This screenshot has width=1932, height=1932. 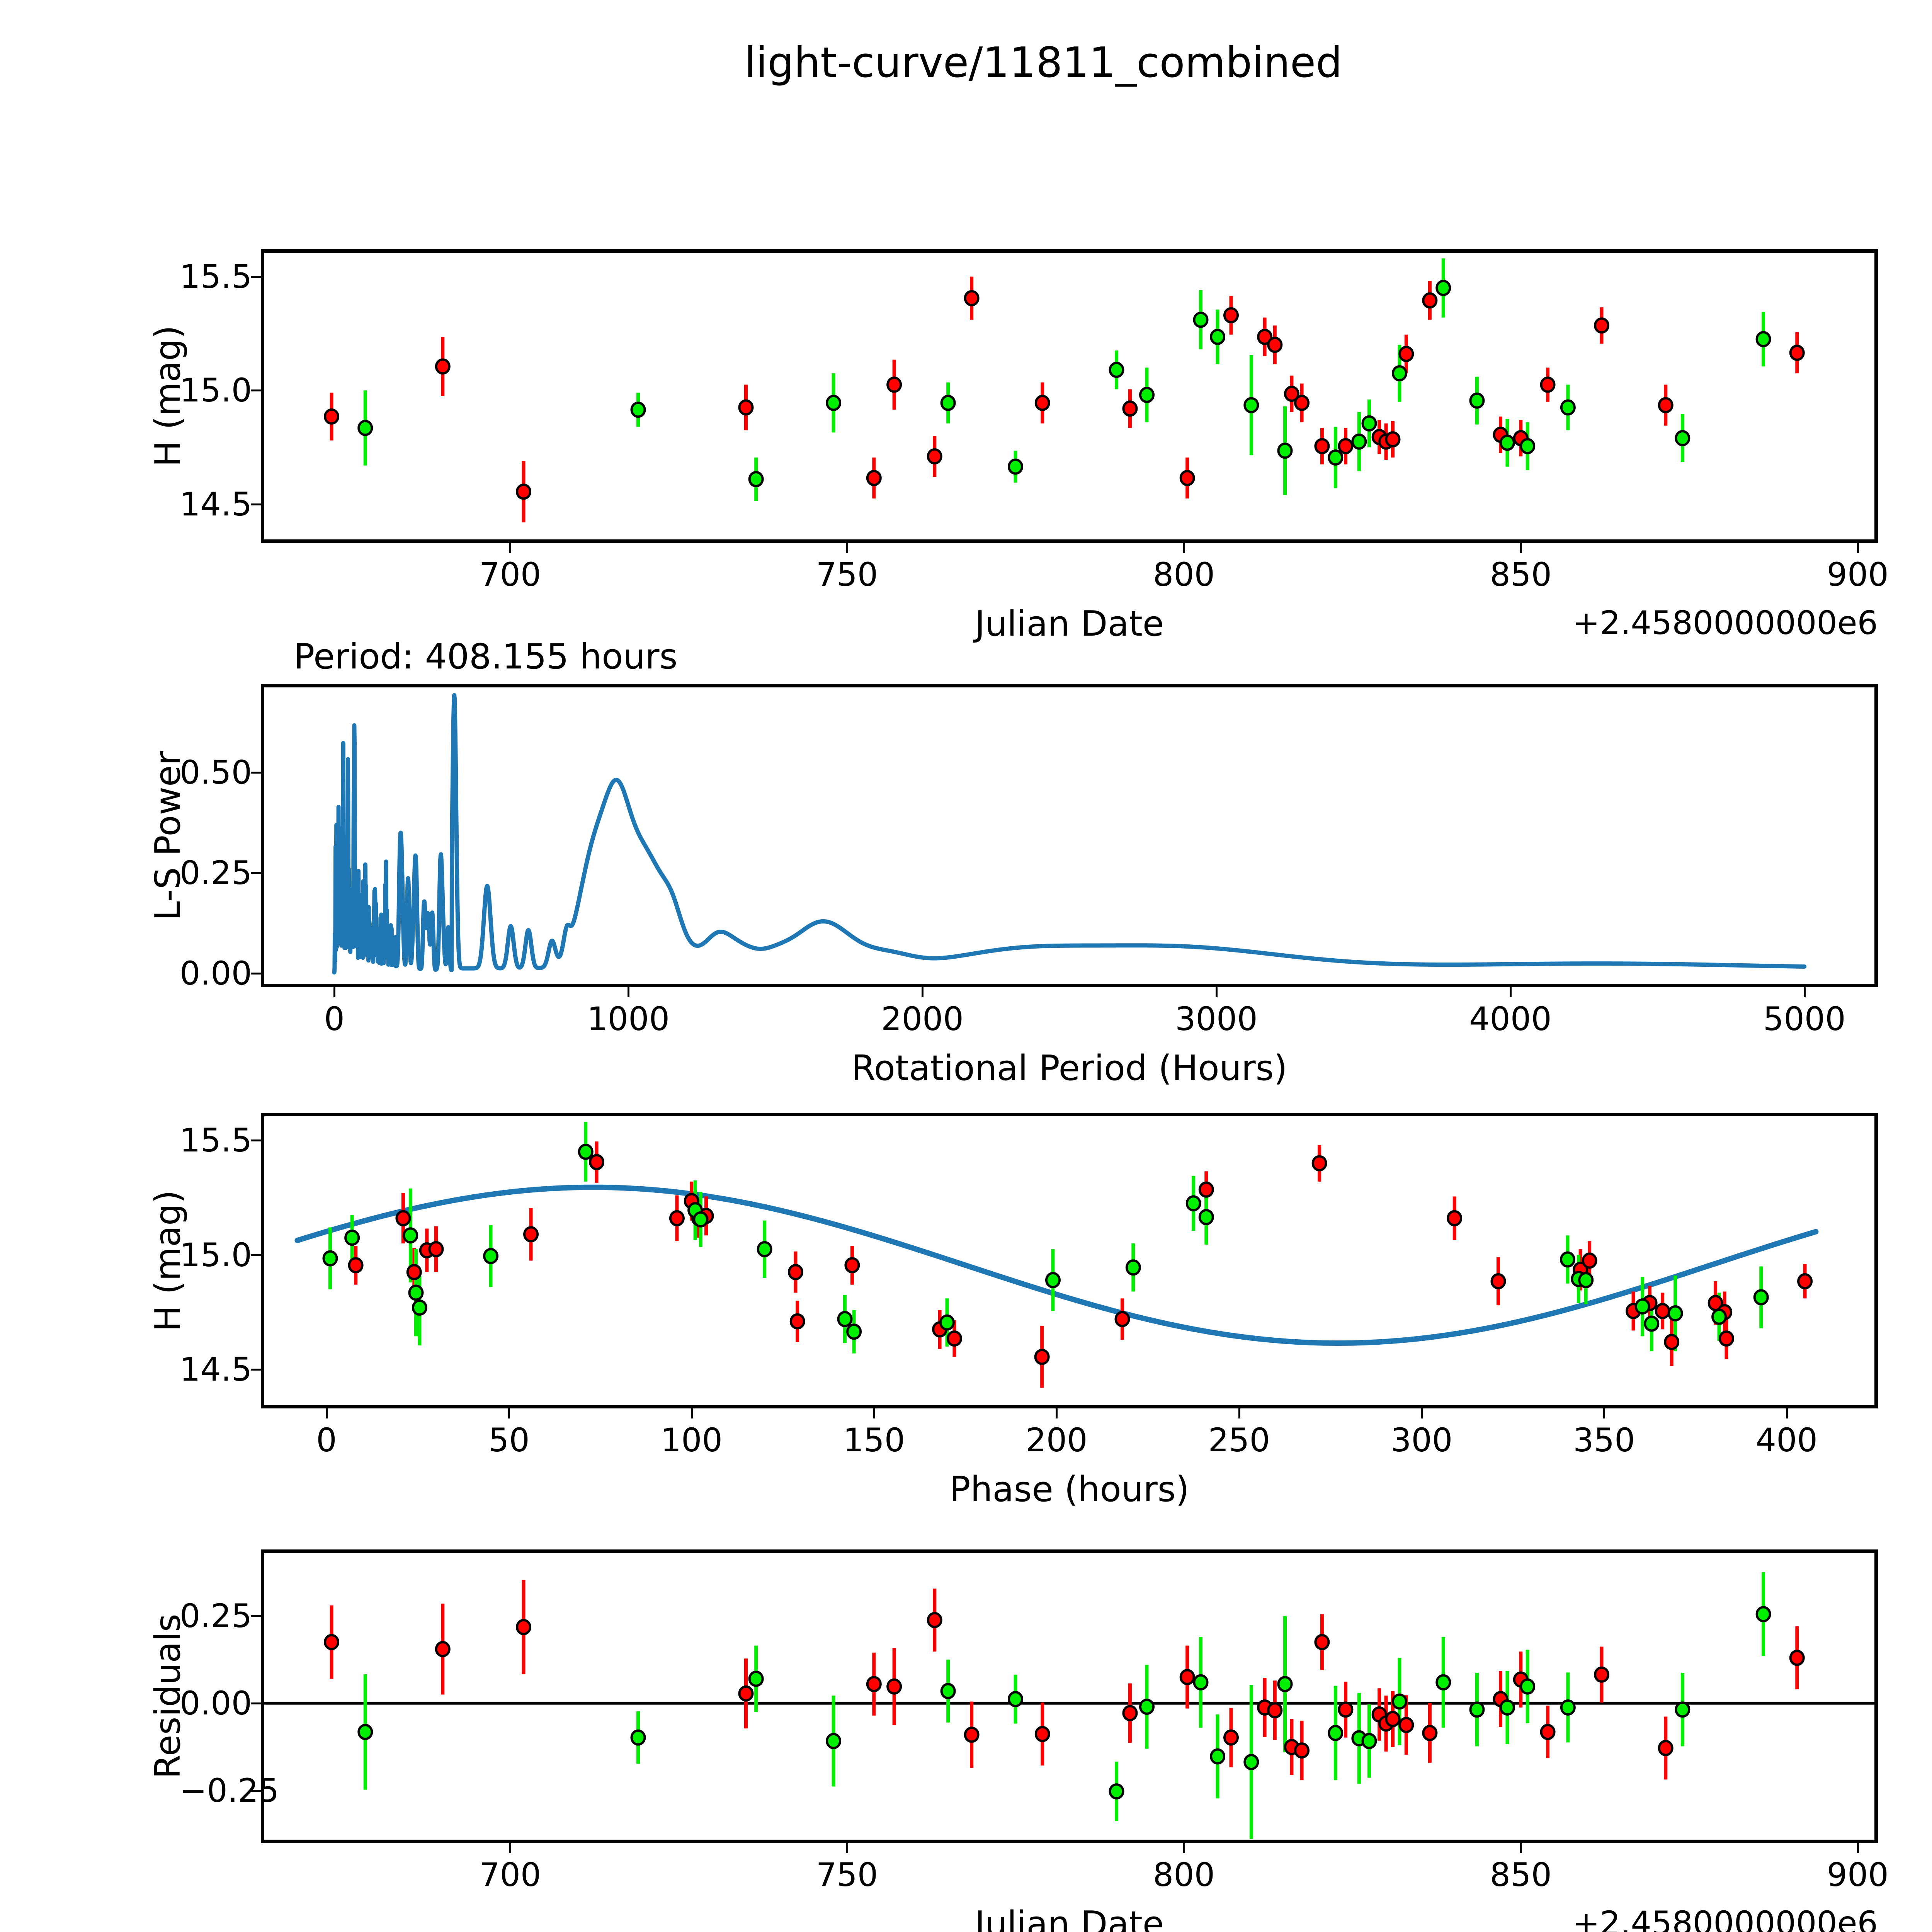 I want to click on x-tick-label: 250, so click(x=1239, y=1440).